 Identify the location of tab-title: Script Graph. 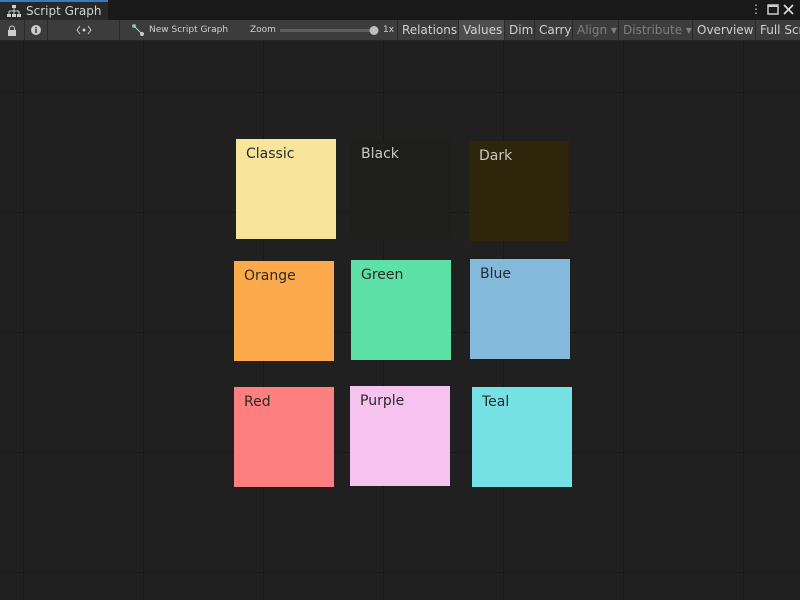
(64, 11).